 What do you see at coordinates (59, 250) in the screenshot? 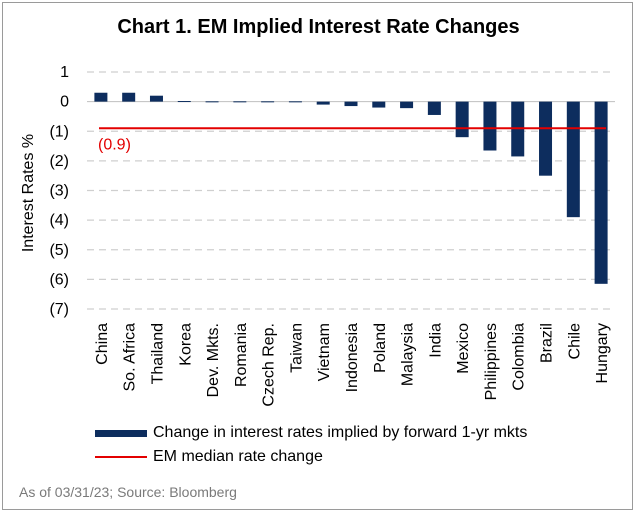
I see `y-tick-label: (5)` at bounding box center [59, 250].